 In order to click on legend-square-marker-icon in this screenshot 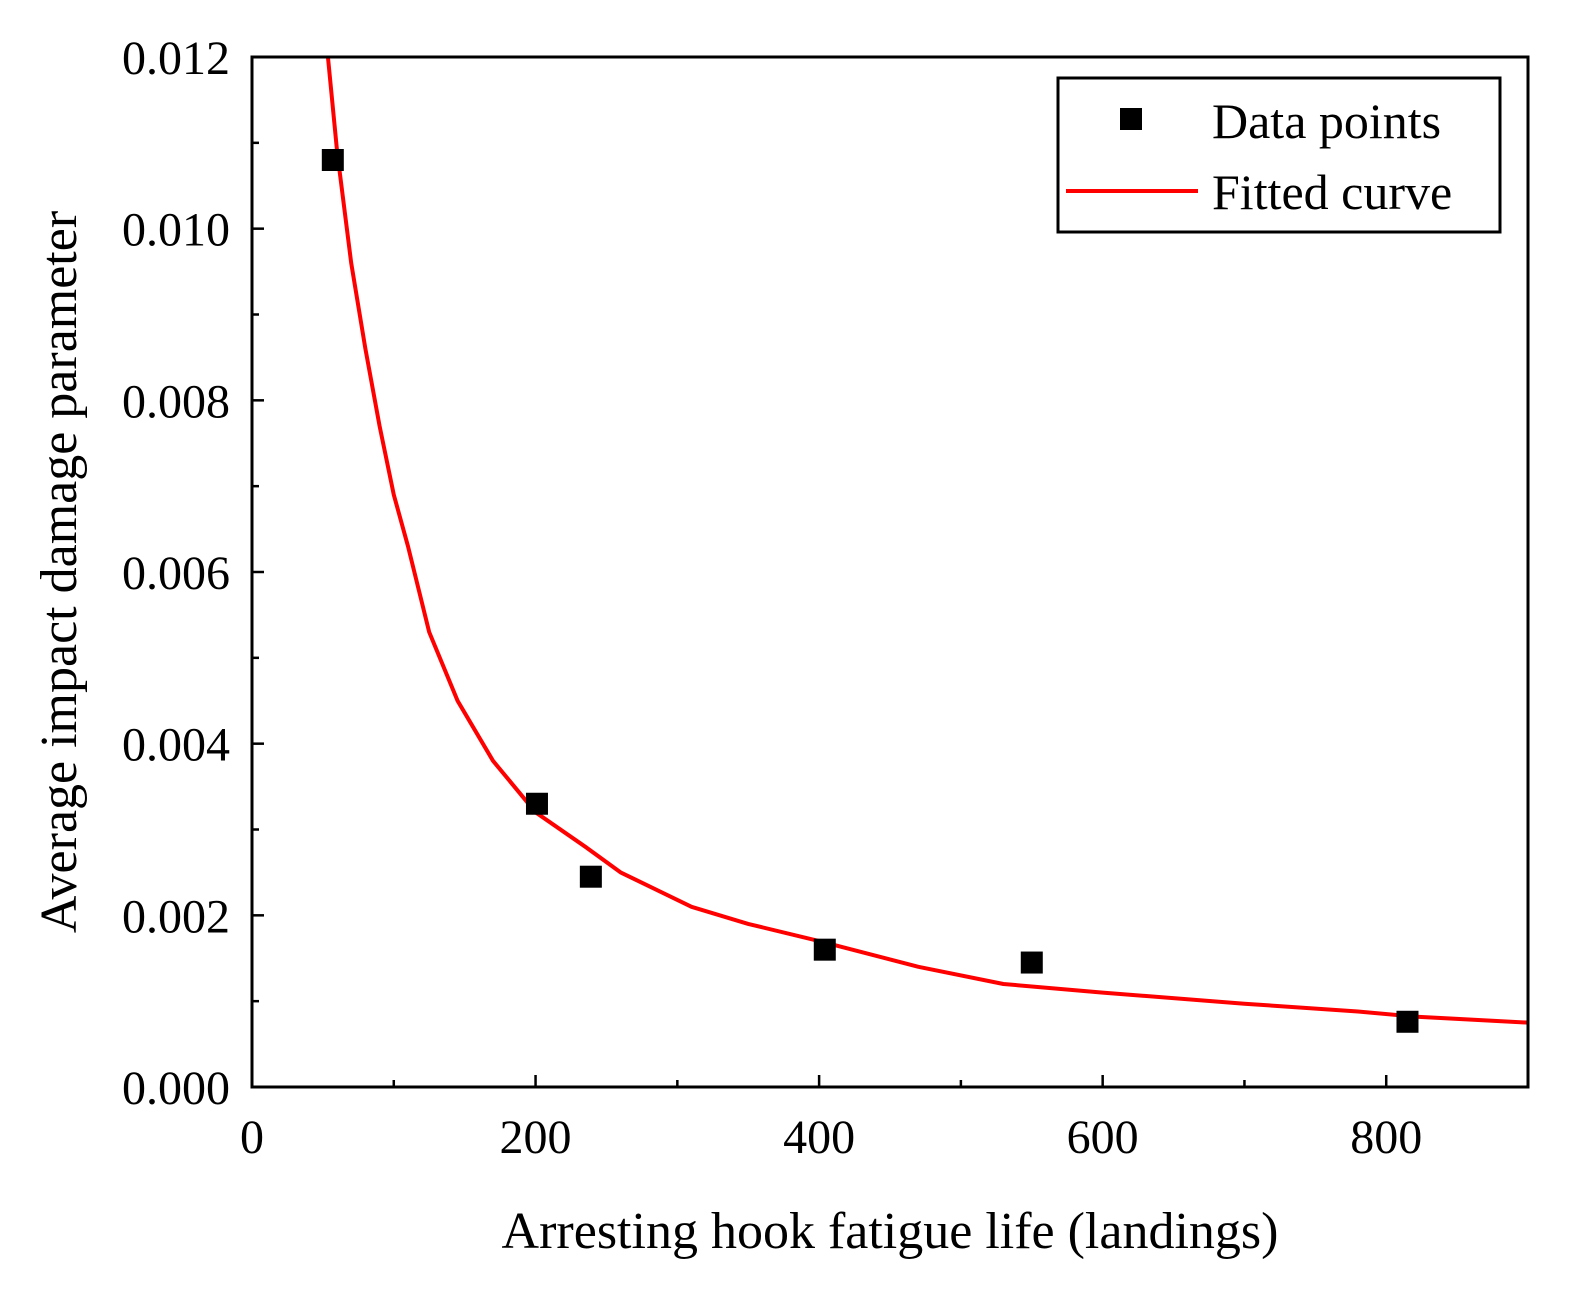, I will do `click(1131, 119)`.